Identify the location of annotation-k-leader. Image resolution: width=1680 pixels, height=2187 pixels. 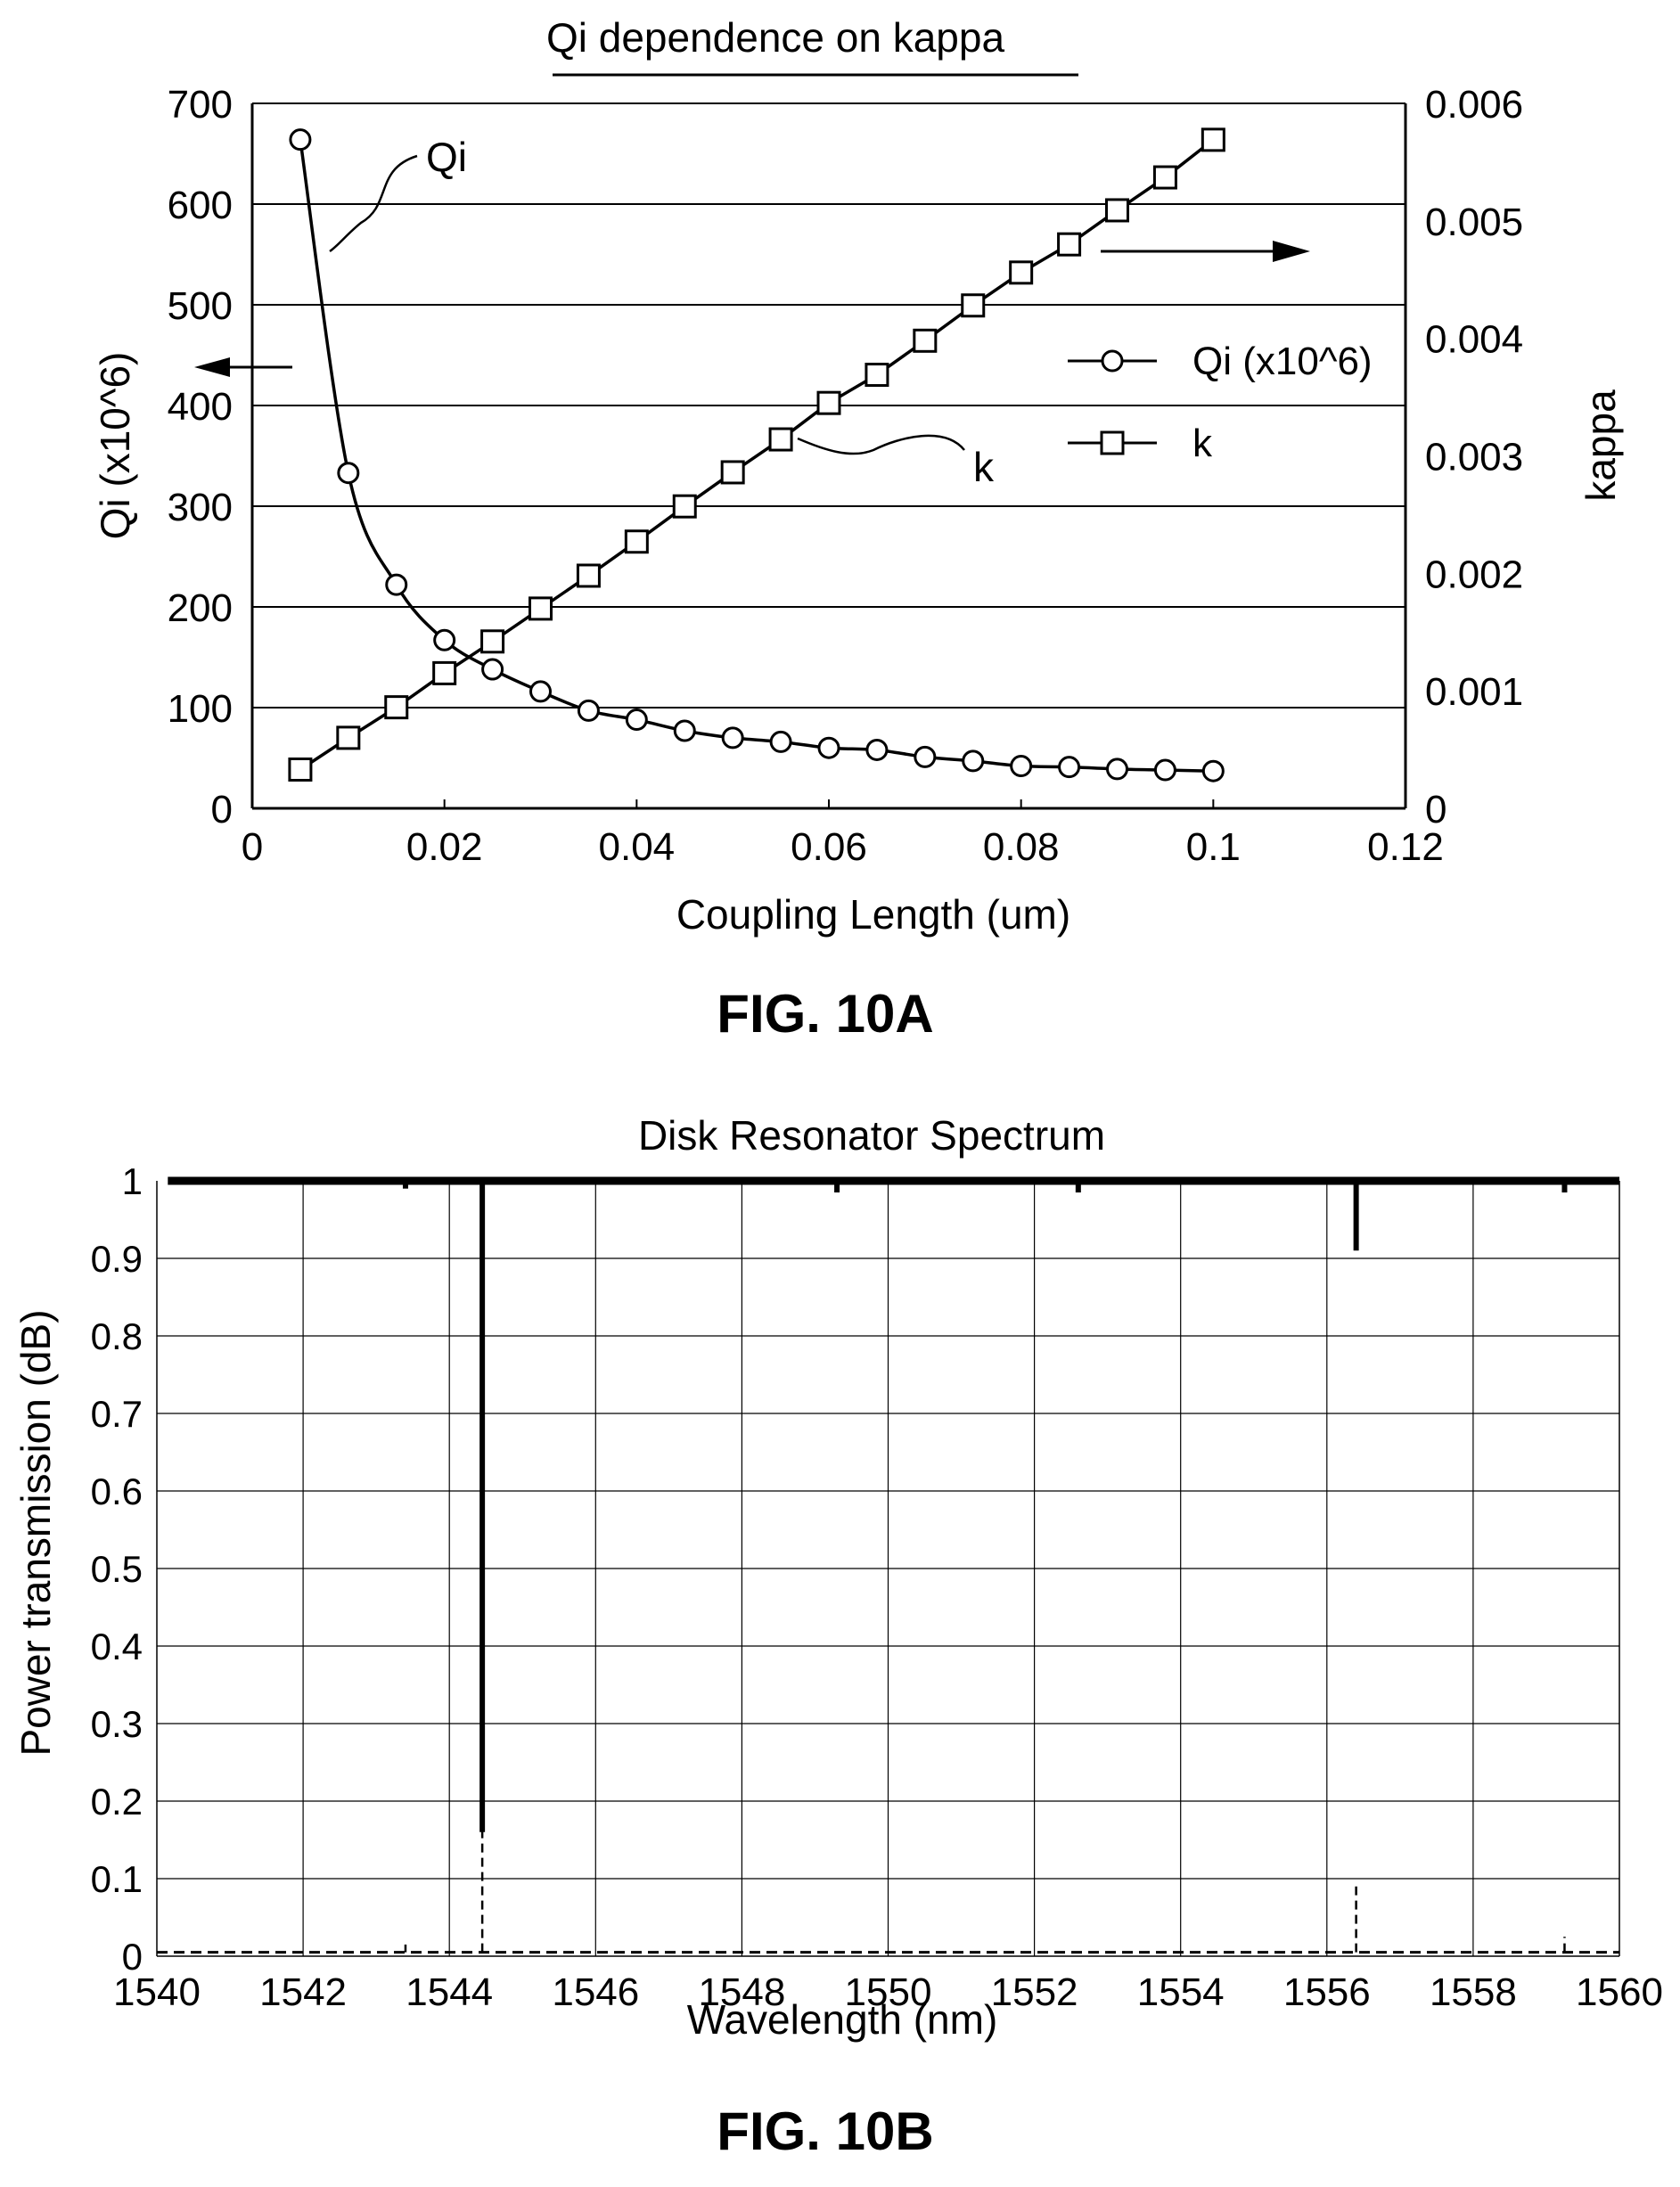
(881, 444).